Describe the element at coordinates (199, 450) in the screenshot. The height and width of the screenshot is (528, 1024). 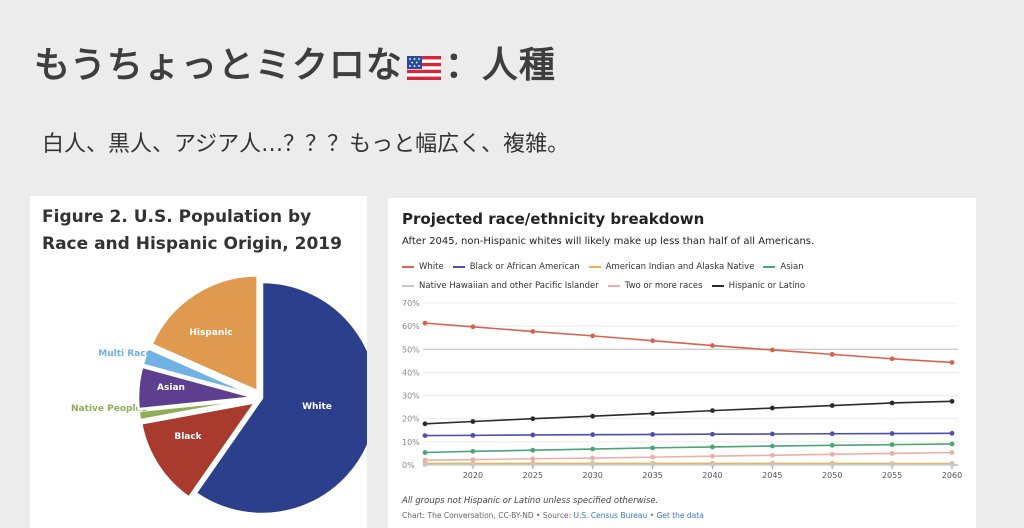
I see `pie-slice-black` at that location.